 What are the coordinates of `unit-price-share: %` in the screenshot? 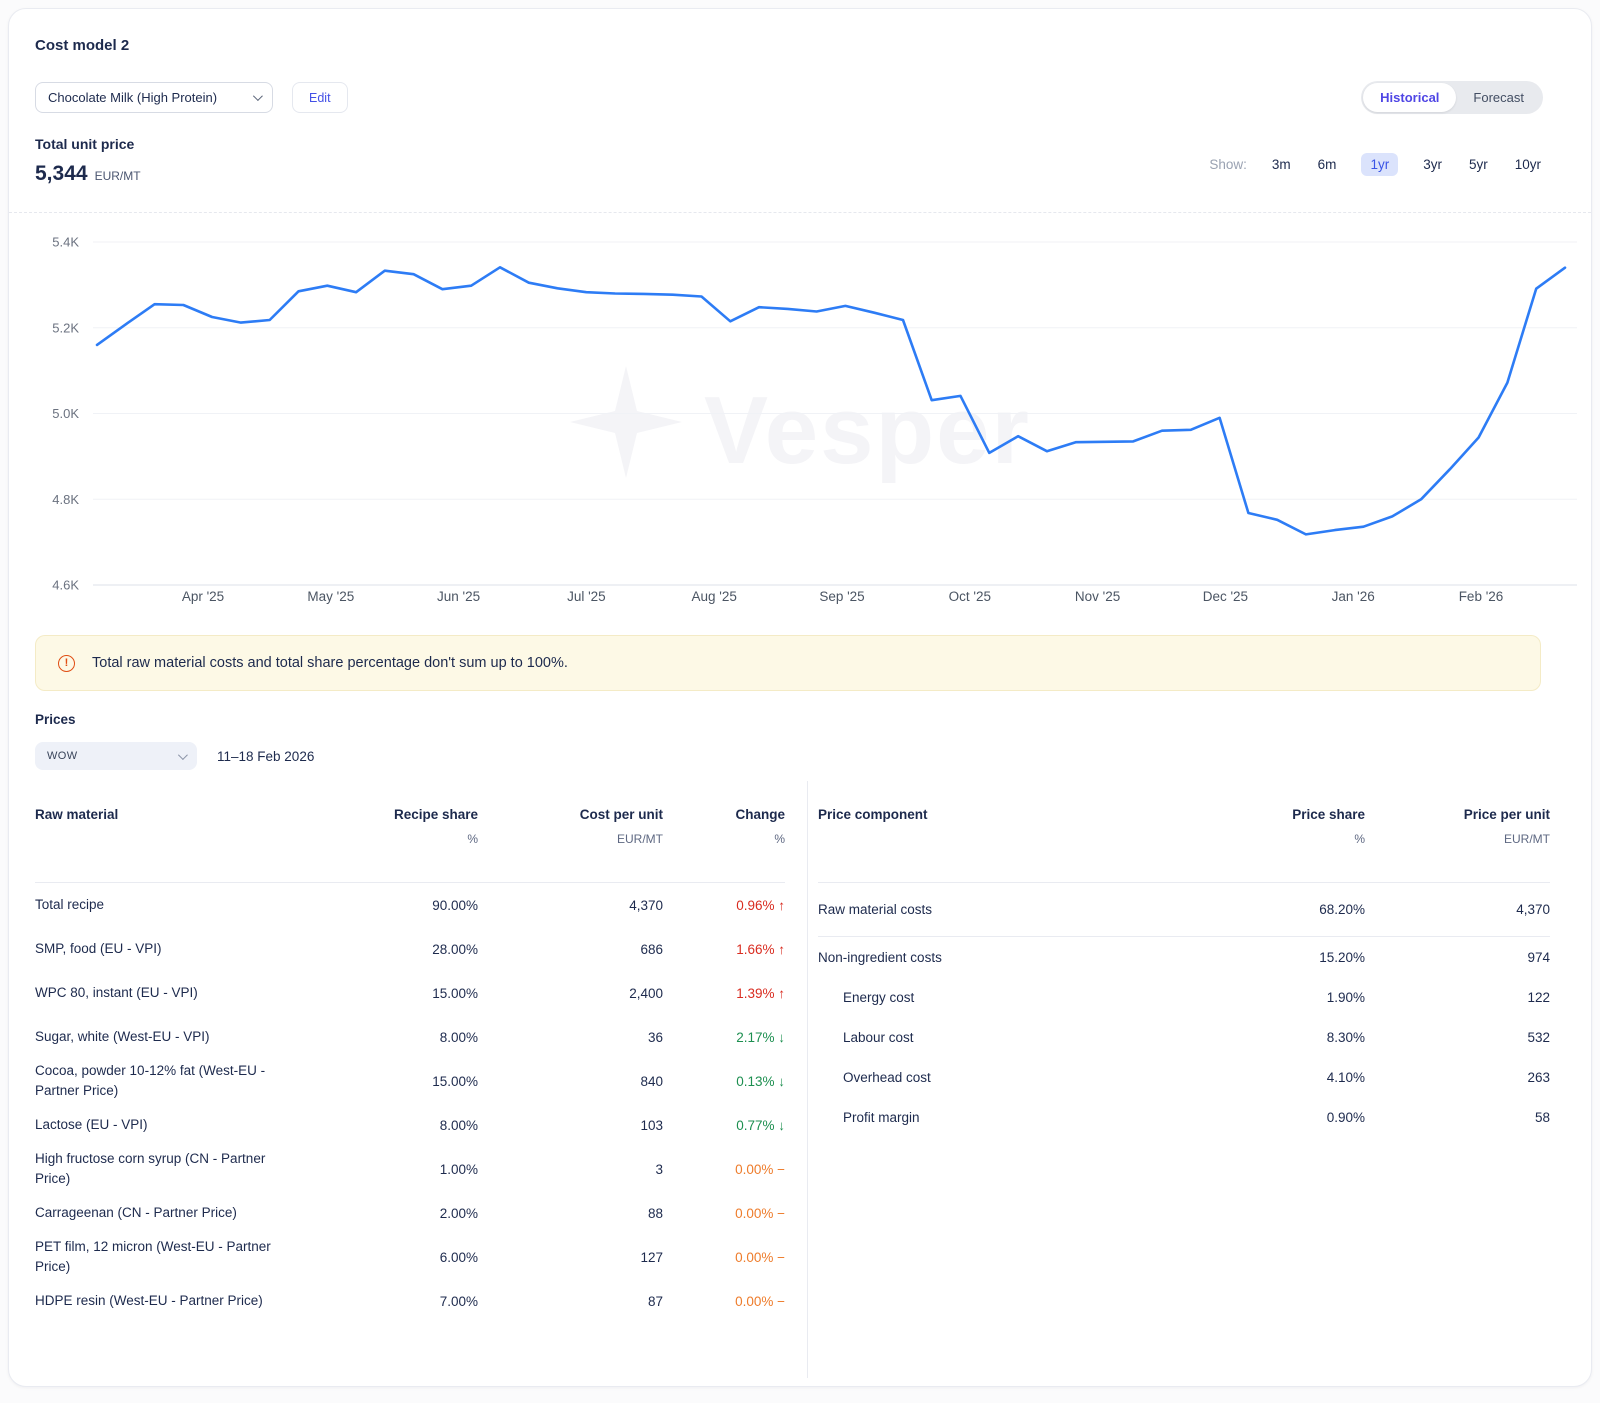 It's located at (1359, 839).